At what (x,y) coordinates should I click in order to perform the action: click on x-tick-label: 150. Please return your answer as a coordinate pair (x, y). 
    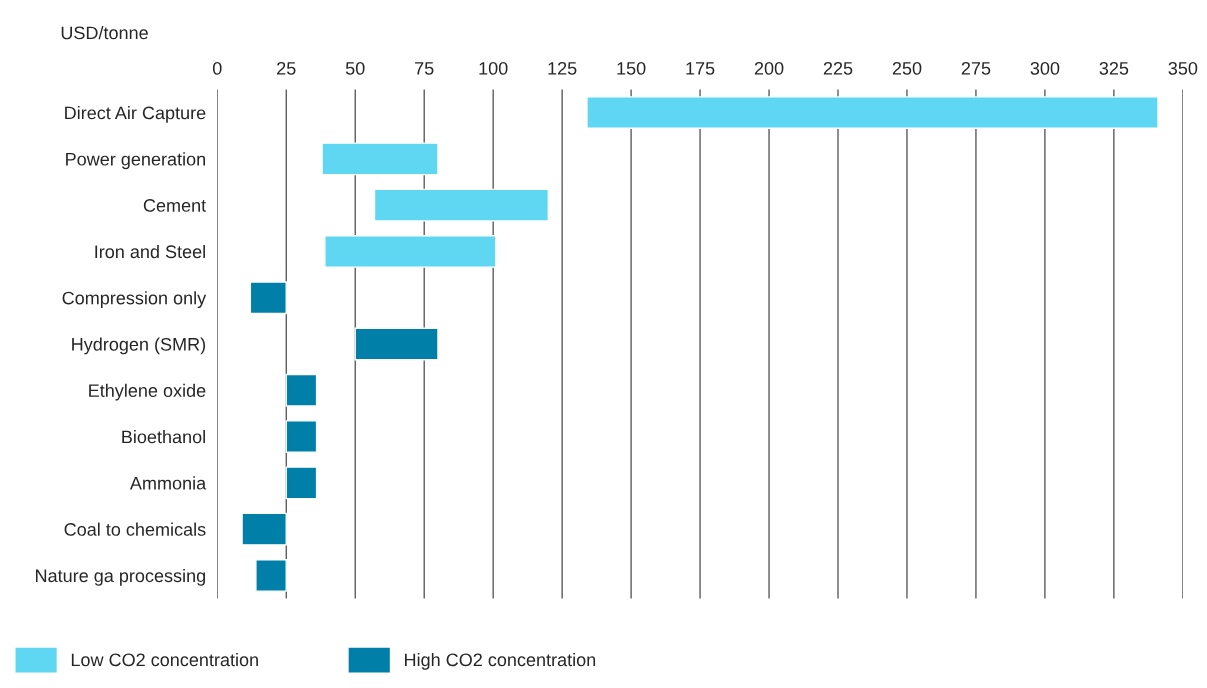
    Looking at the image, I should click on (631, 68).